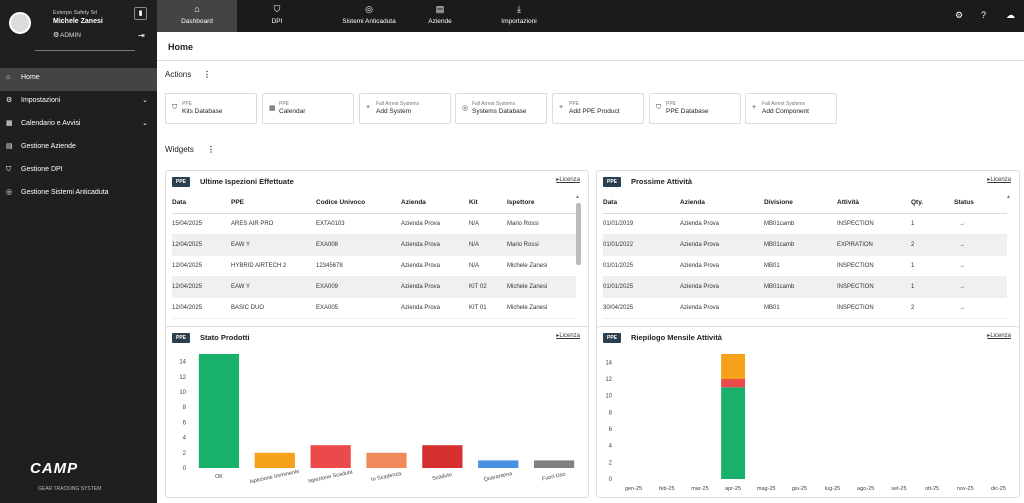 This screenshot has width=1024, height=503. What do you see at coordinates (207, 74) in the screenshot?
I see `actions-menu-icon: ⋮` at bounding box center [207, 74].